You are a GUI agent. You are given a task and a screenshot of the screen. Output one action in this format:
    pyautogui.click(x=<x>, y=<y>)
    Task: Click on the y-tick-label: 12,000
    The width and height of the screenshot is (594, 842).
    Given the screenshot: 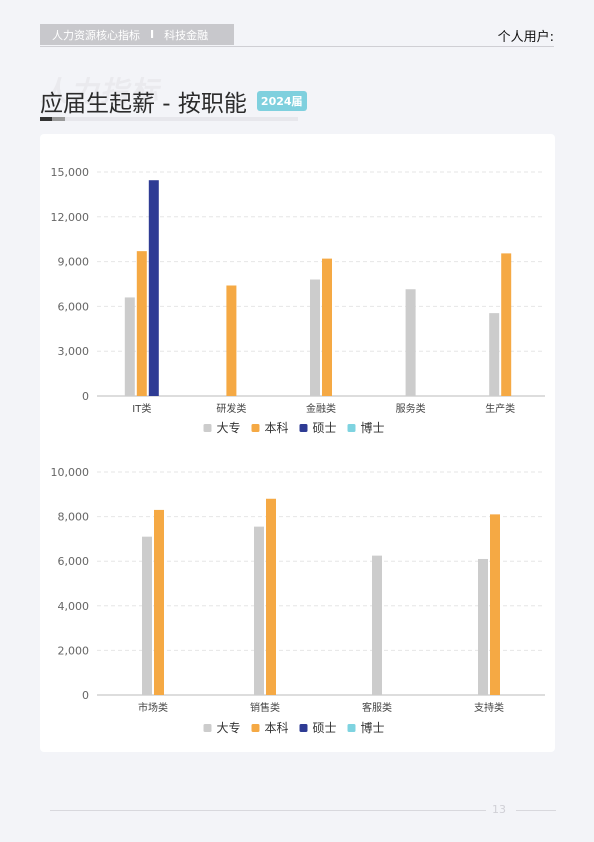 What is the action you would take?
    pyautogui.click(x=70, y=217)
    